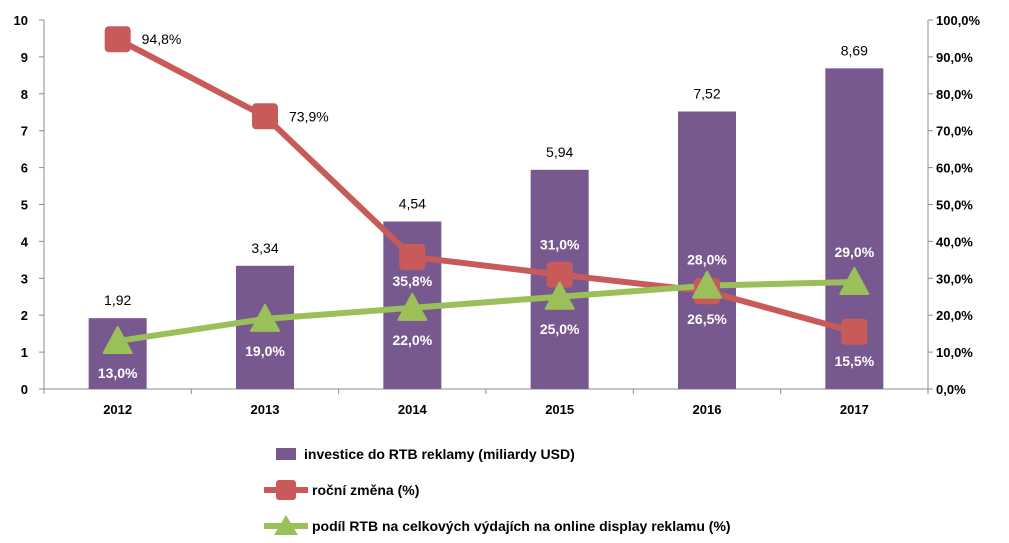 The image size is (1009, 543). I want to click on x-tick-label: 2014, so click(413, 409).